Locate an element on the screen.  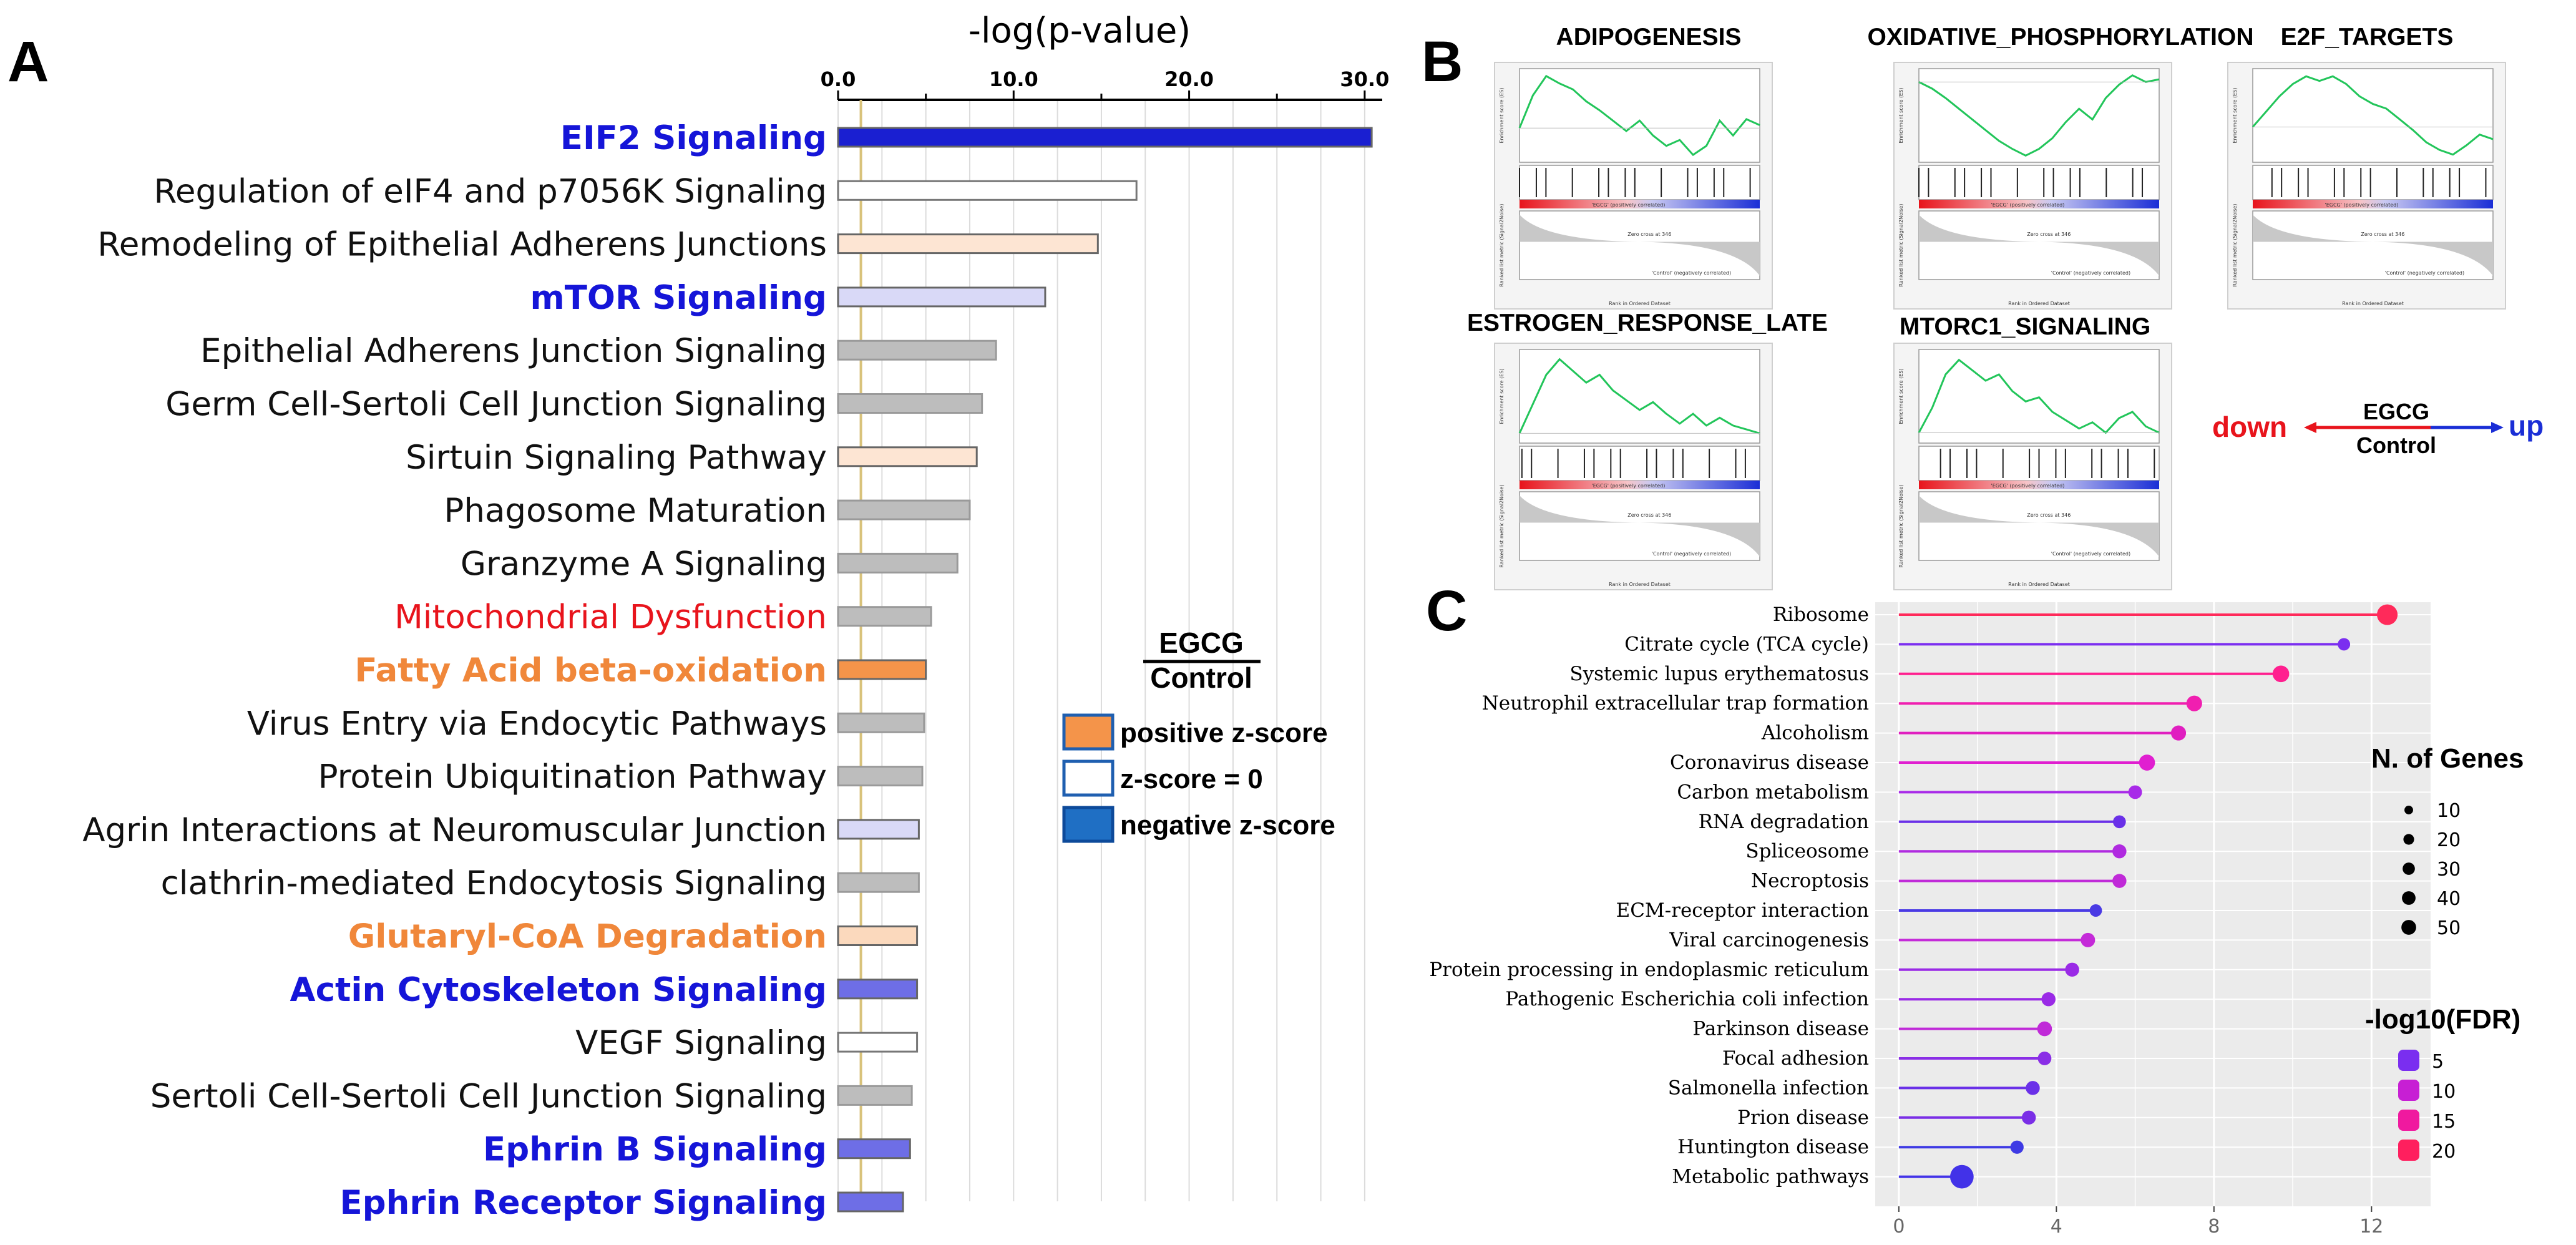
lollipop-tick-label: 4 is located at coordinates (2056, 1227).